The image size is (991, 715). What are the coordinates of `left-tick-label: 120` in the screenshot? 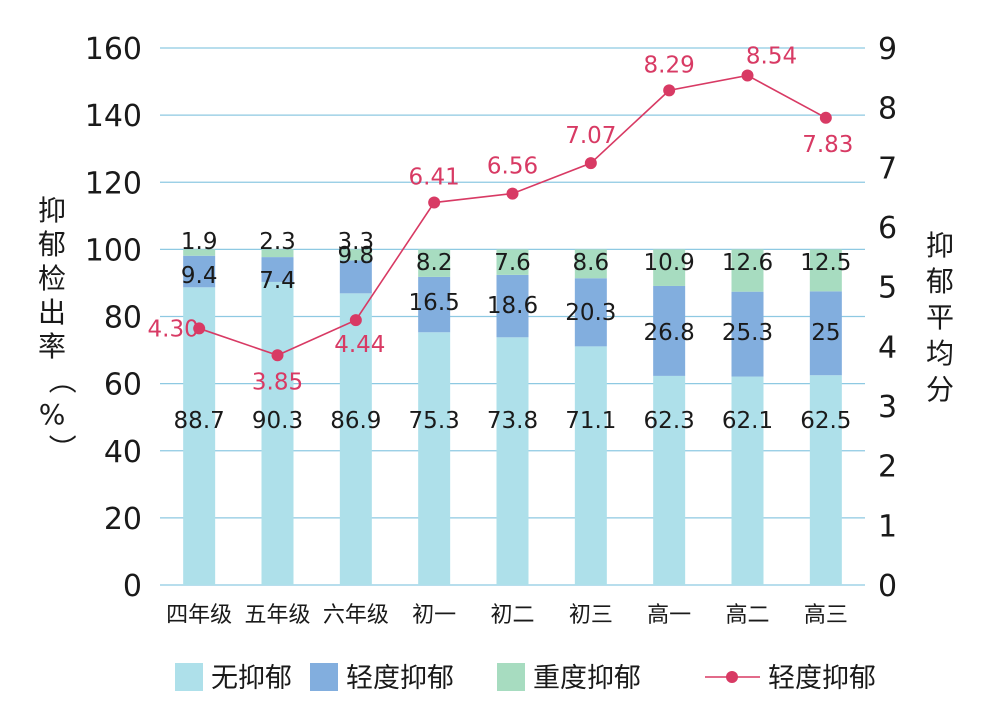 It's located at (113, 183).